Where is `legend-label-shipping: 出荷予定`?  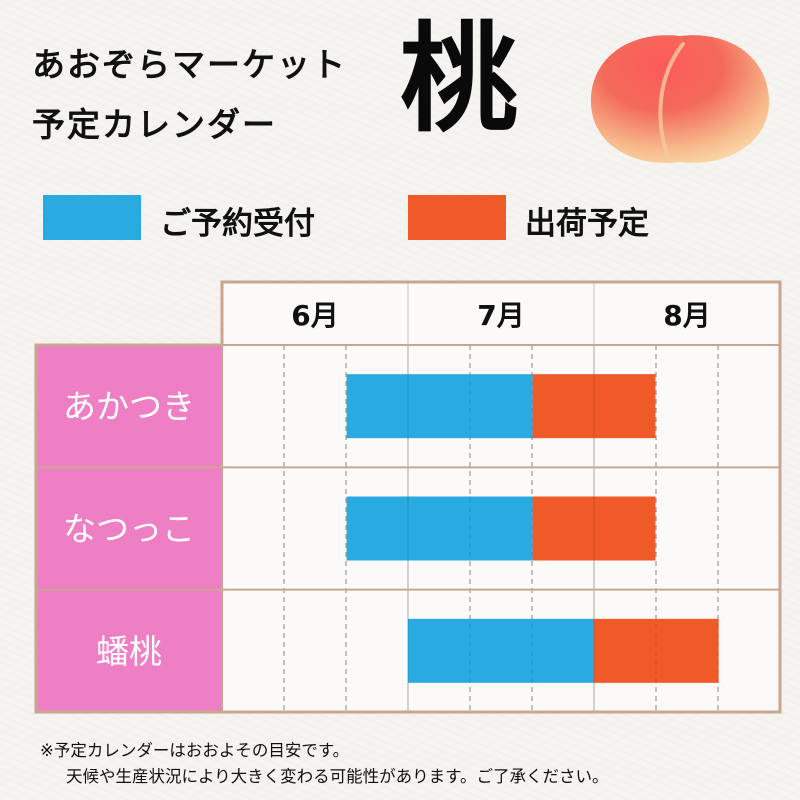 legend-label-shipping: 出荷予定 is located at coordinates (587, 224).